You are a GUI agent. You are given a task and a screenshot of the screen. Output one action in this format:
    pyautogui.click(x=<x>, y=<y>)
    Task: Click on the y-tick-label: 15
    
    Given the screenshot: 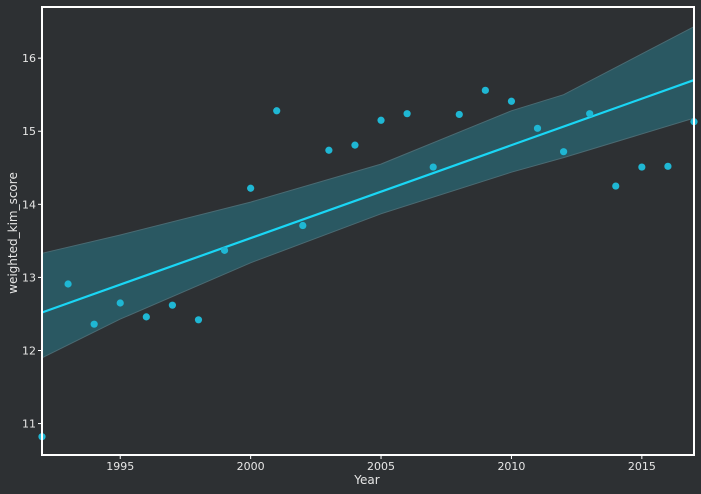 What is the action you would take?
    pyautogui.click(x=29, y=131)
    